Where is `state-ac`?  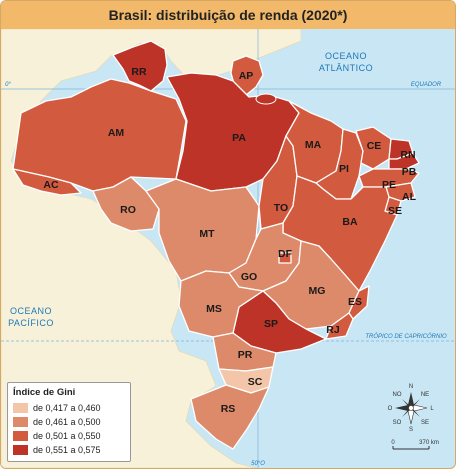
state-ac is located at coordinates (47, 182).